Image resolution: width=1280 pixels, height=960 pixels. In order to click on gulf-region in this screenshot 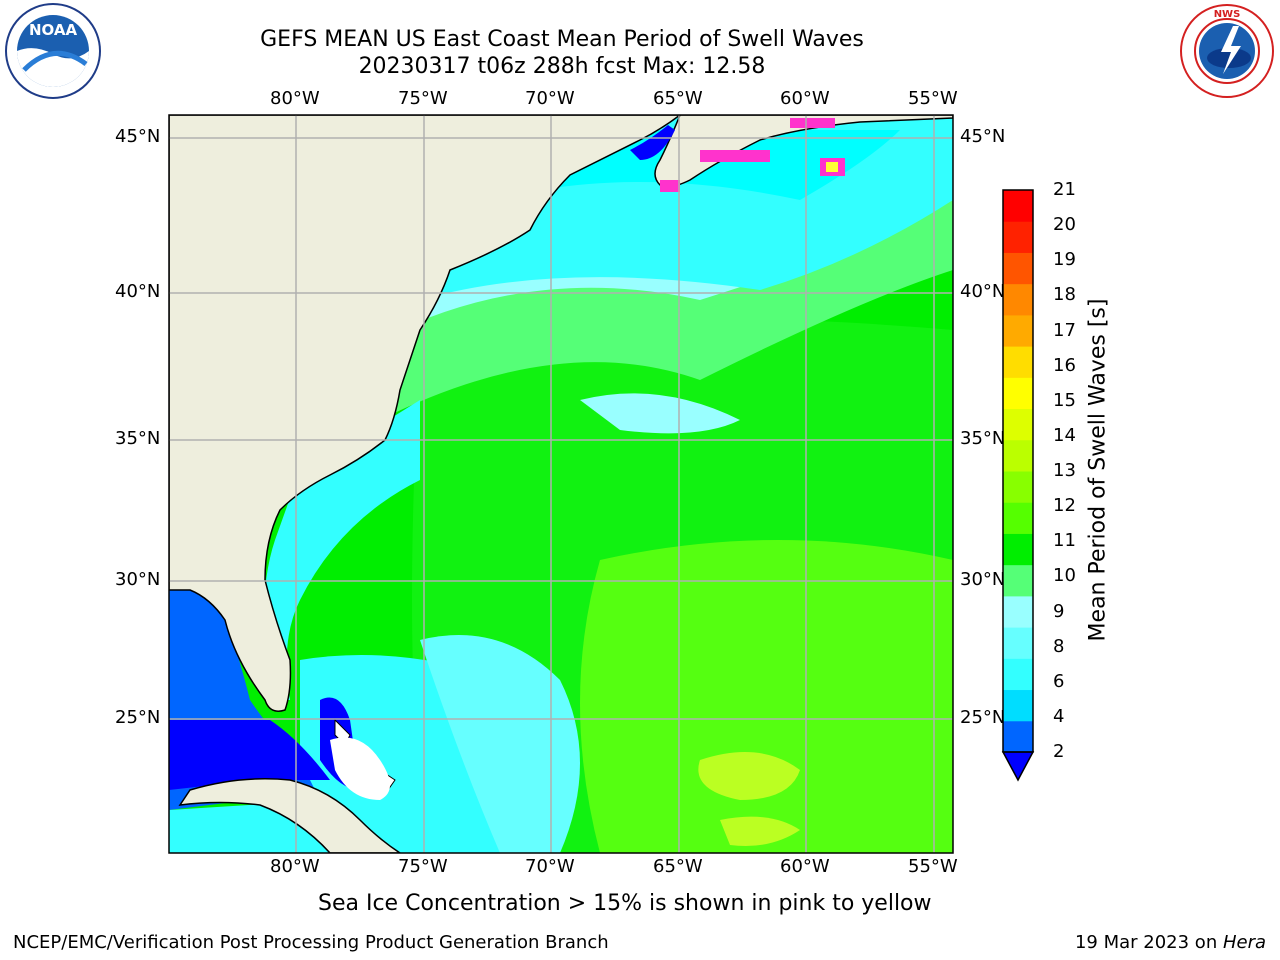, I will do `click(249, 755)`.